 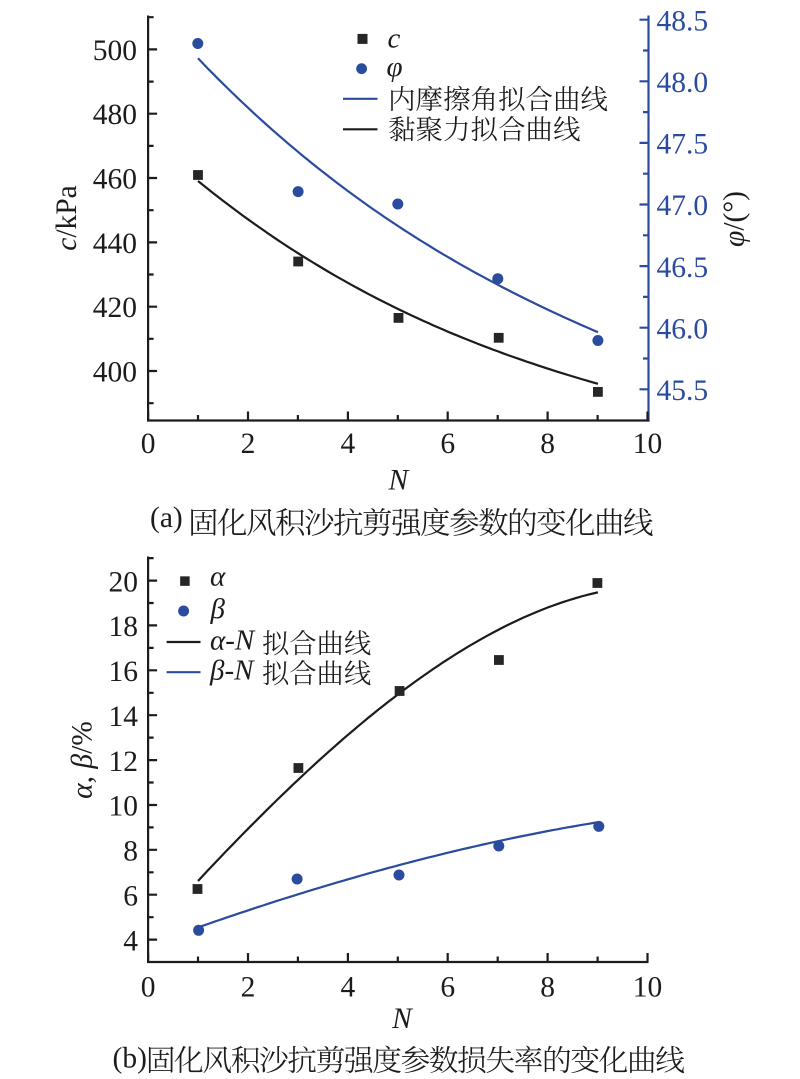 I want to click on svg-text: 46.0, so click(x=683, y=329).